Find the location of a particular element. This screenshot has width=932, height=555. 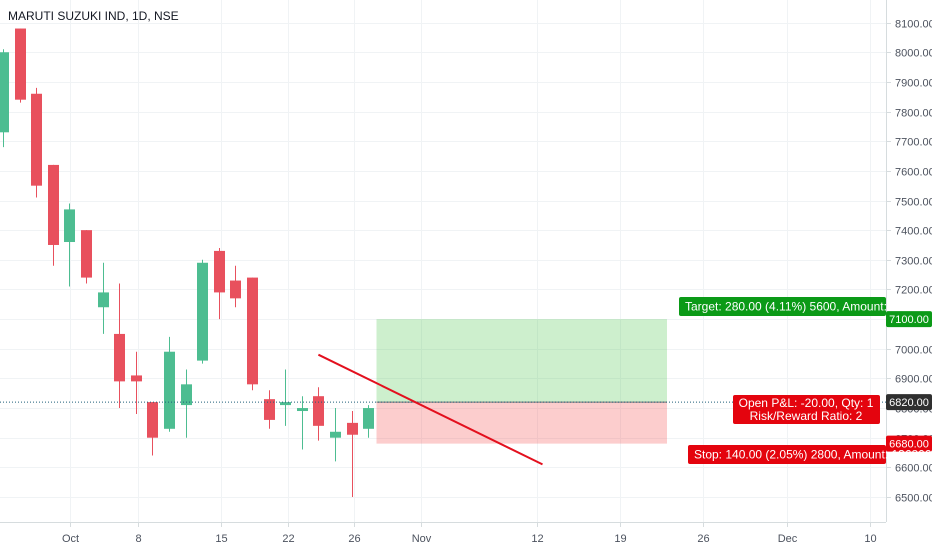

x-tick-label: 12 is located at coordinates (537, 539).